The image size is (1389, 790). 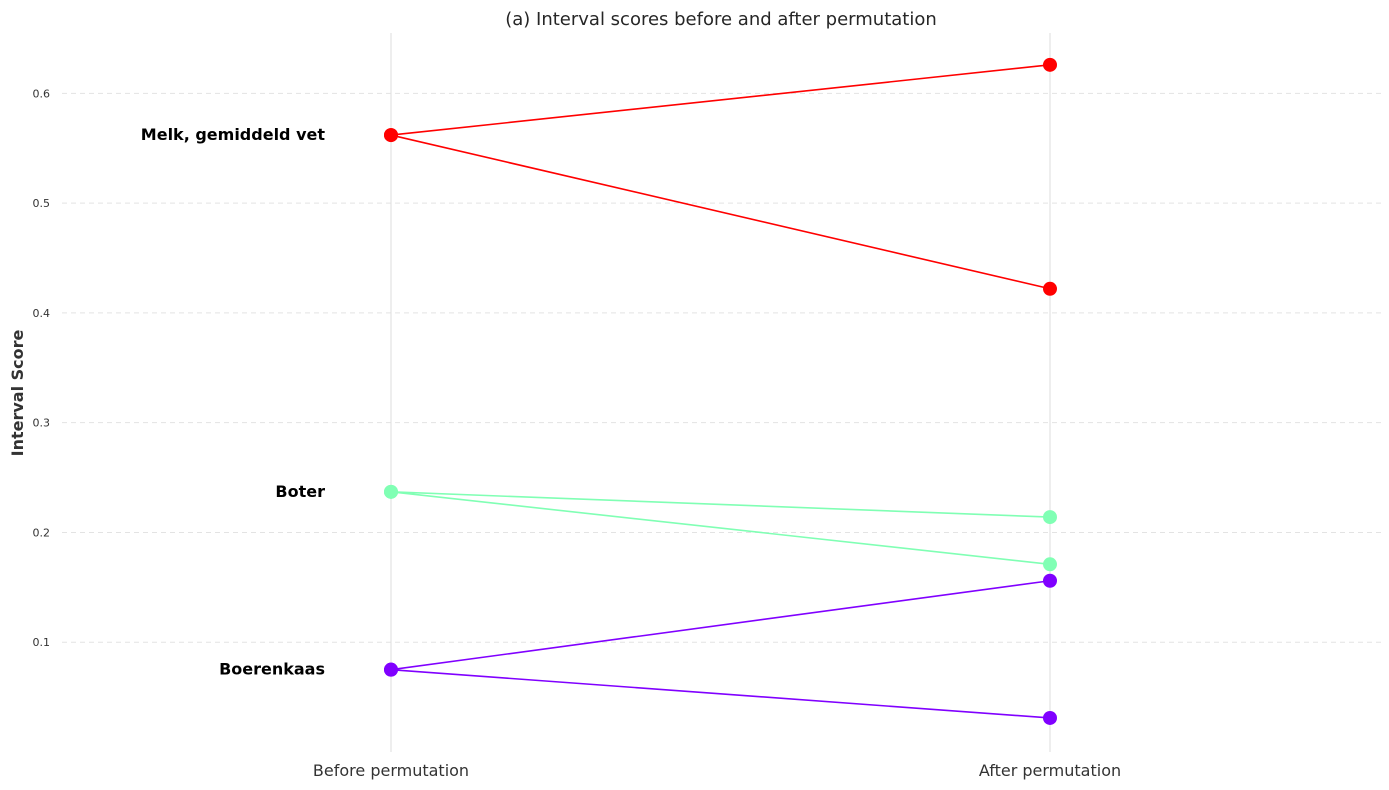 I want to click on x-tick-label: Before permutation, so click(x=391, y=770).